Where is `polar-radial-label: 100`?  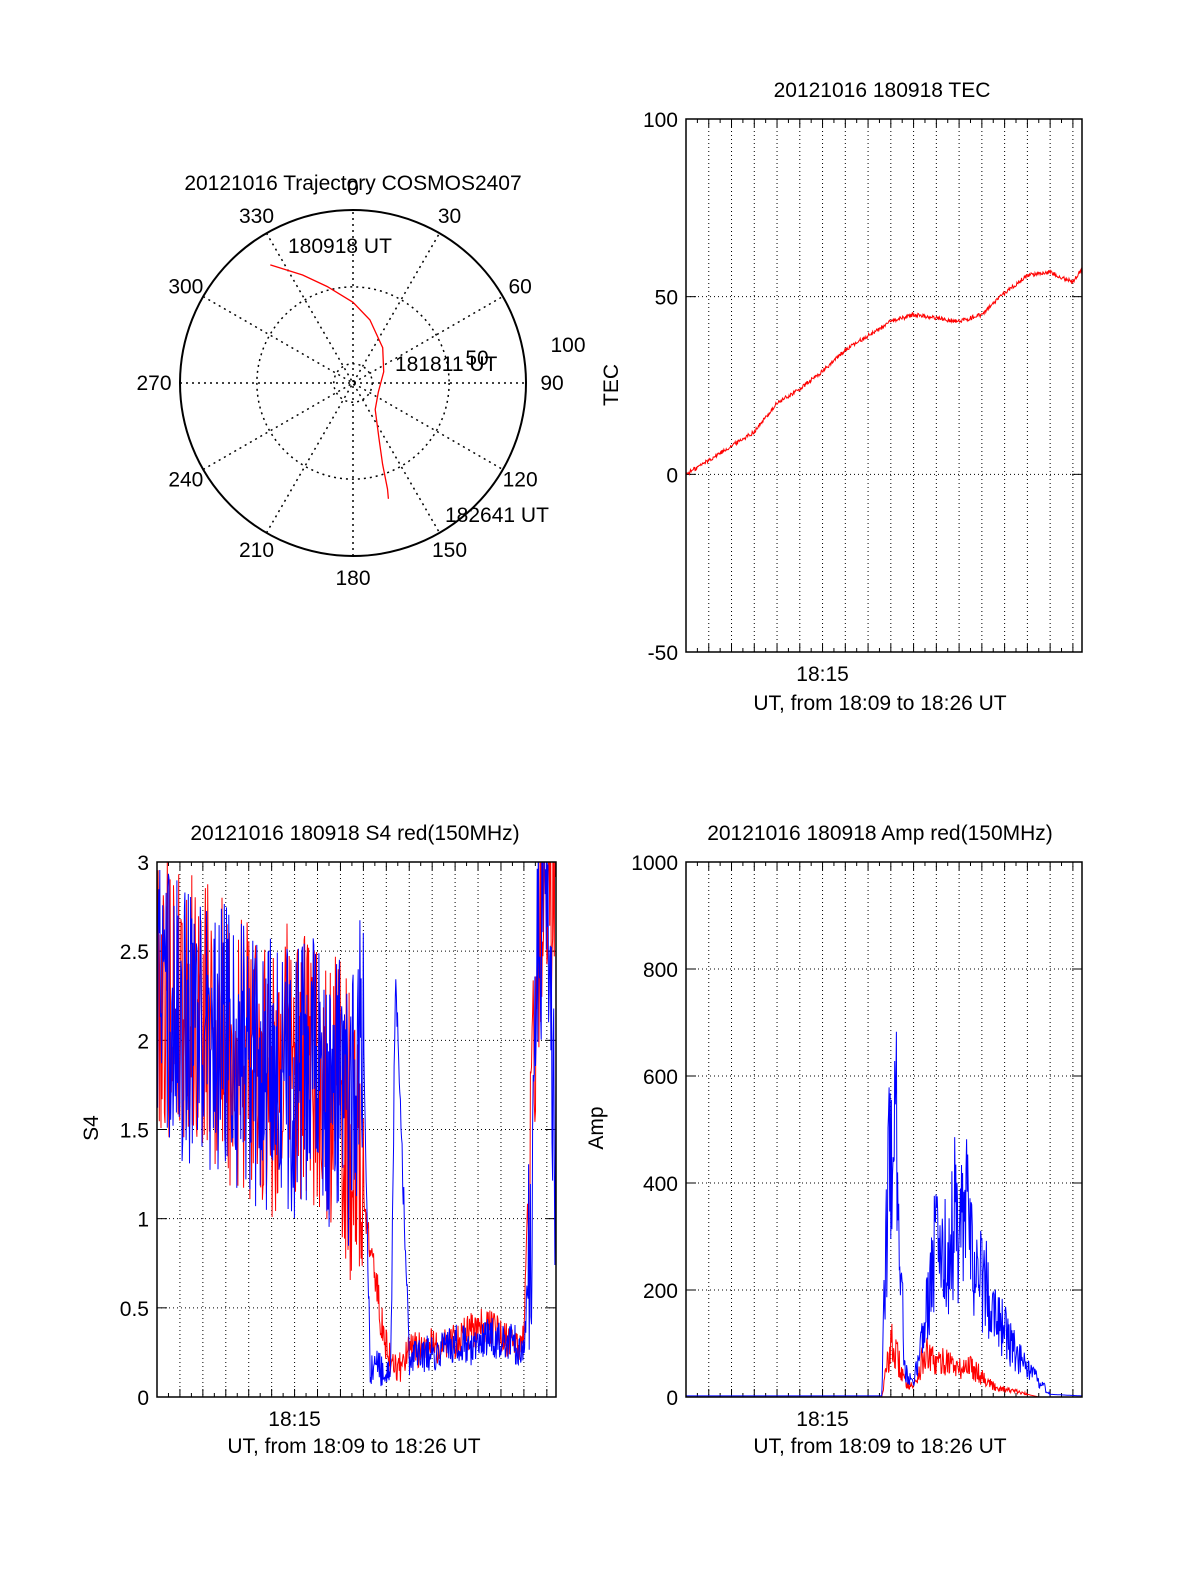
polar-radial-label: 100 is located at coordinates (567, 345).